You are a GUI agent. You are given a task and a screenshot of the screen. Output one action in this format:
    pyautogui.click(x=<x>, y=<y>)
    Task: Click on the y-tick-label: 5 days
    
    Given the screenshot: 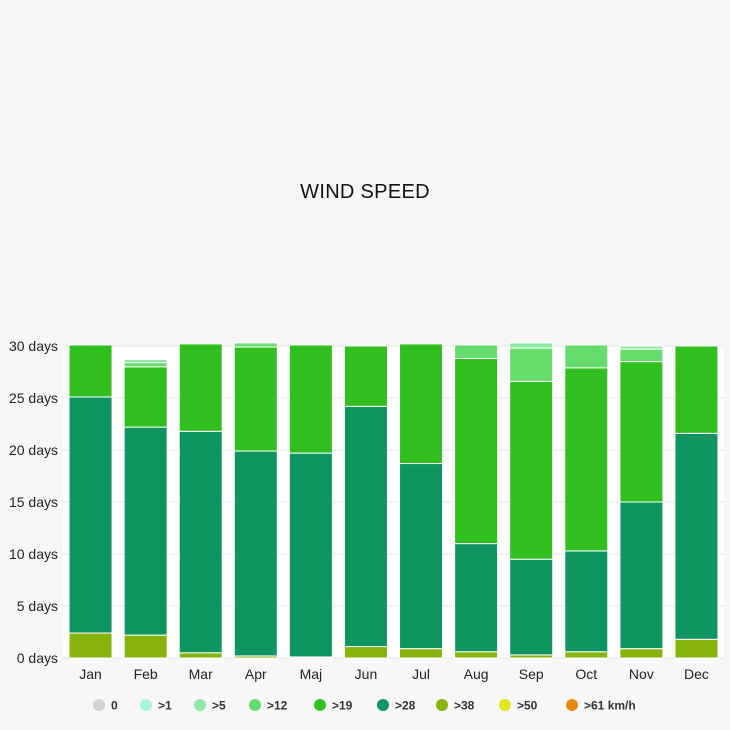 What is the action you would take?
    pyautogui.click(x=37, y=606)
    